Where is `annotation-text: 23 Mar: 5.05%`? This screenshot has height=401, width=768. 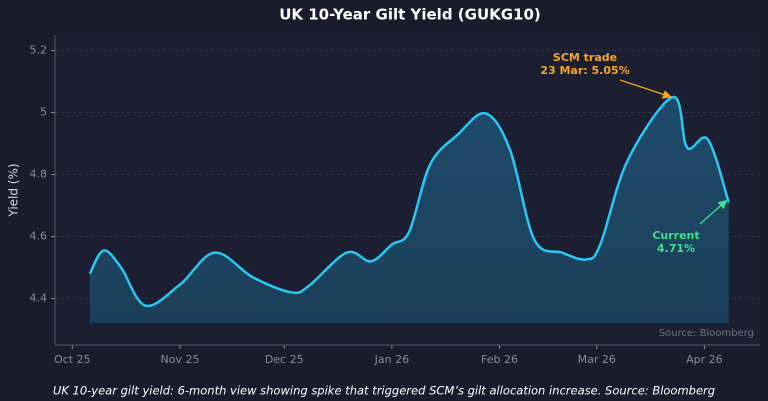 annotation-text: 23 Mar: 5.05% is located at coordinates (584, 70).